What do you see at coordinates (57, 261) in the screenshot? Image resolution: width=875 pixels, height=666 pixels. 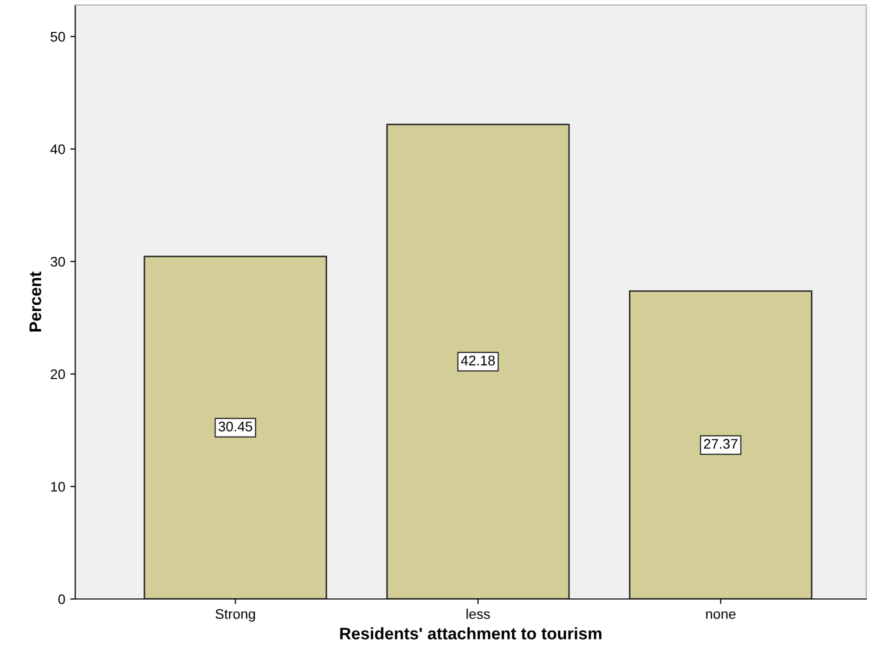 I see `y-tick-label: 30` at bounding box center [57, 261].